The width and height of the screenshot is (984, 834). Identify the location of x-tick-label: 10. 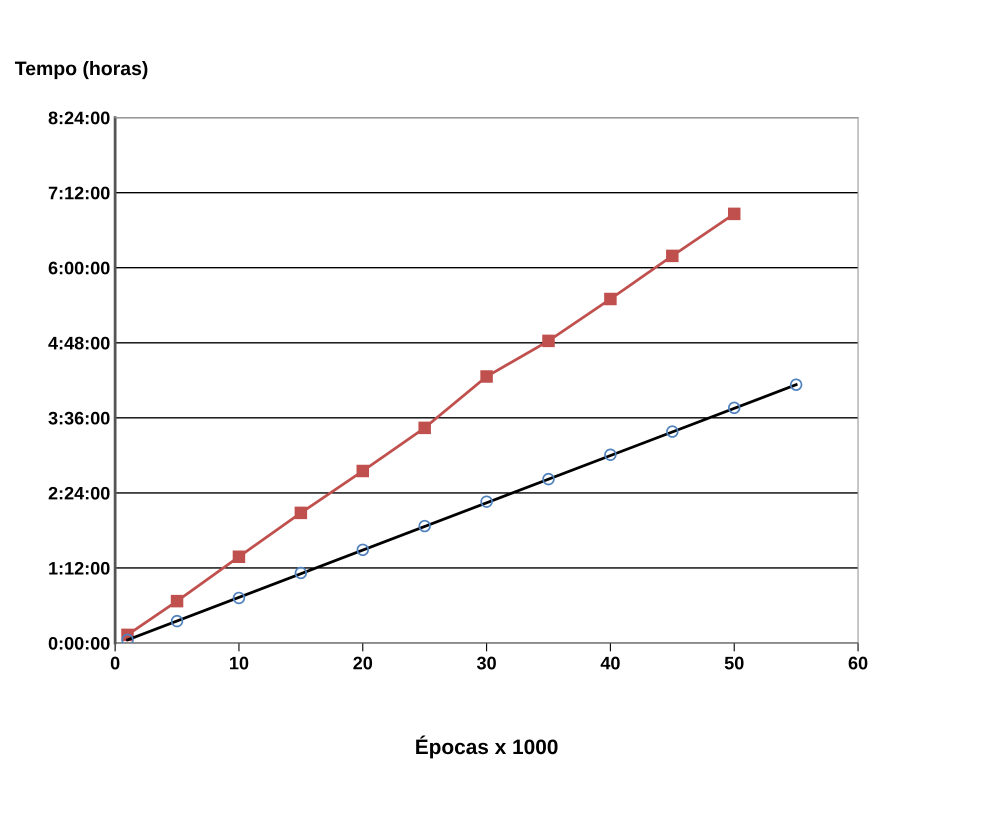
(239, 663).